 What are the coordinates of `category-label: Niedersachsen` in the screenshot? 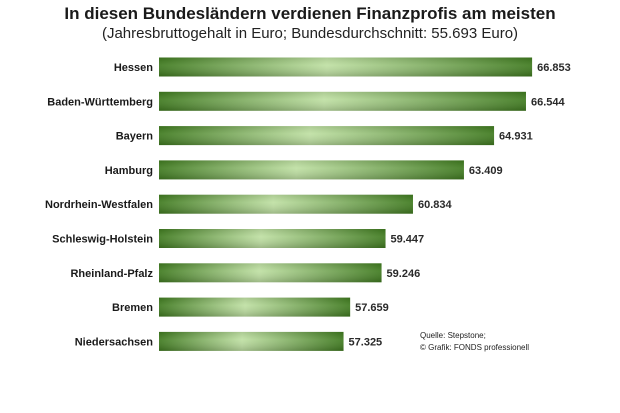 It's located at (114, 342).